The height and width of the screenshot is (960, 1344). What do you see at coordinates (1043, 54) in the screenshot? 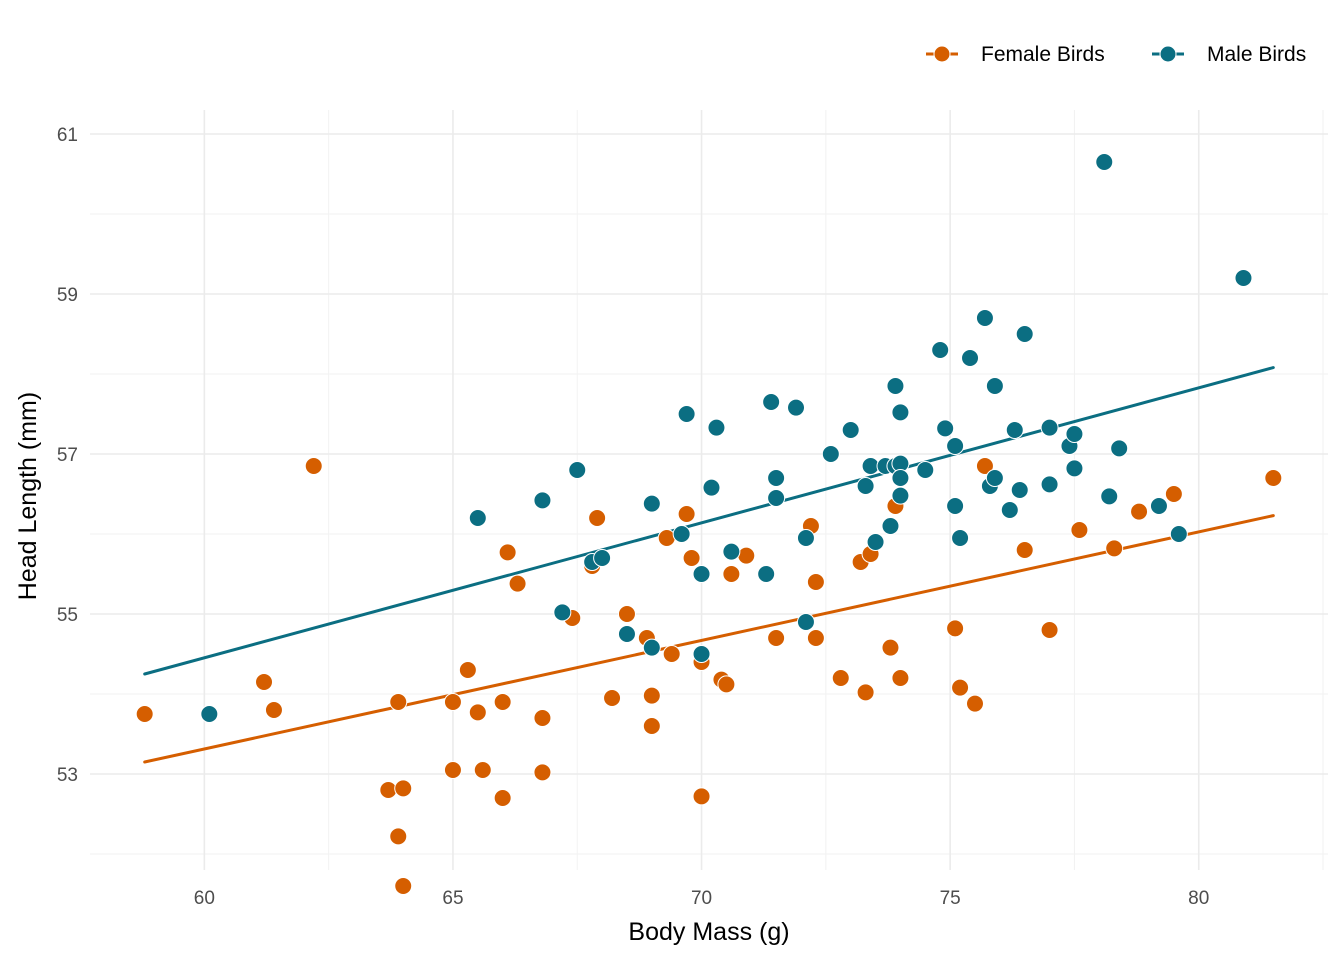
I see `legend-label-female: Female Birds` at bounding box center [1043, 54].